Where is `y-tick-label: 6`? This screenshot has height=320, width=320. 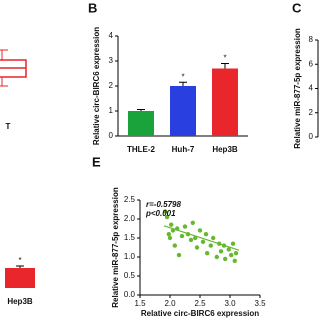
y-tick-label: 6 is located at coordinates (311, 63).